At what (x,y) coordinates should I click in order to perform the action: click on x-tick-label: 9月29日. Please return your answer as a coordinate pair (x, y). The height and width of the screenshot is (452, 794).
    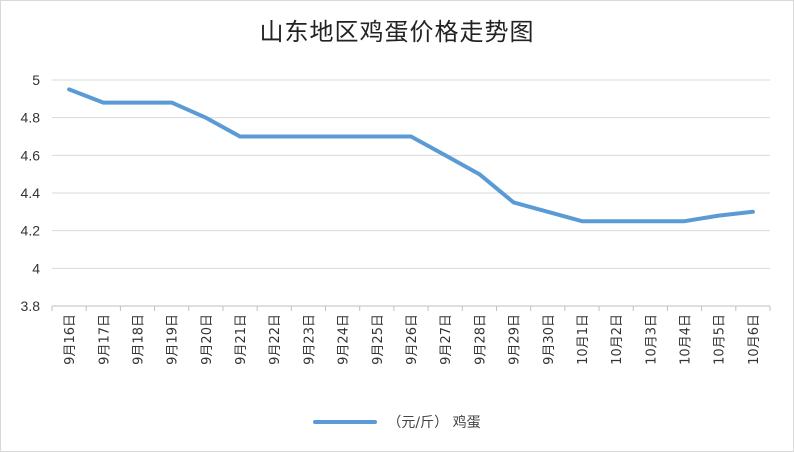
    Looking at the image, I should click on (515, 339).